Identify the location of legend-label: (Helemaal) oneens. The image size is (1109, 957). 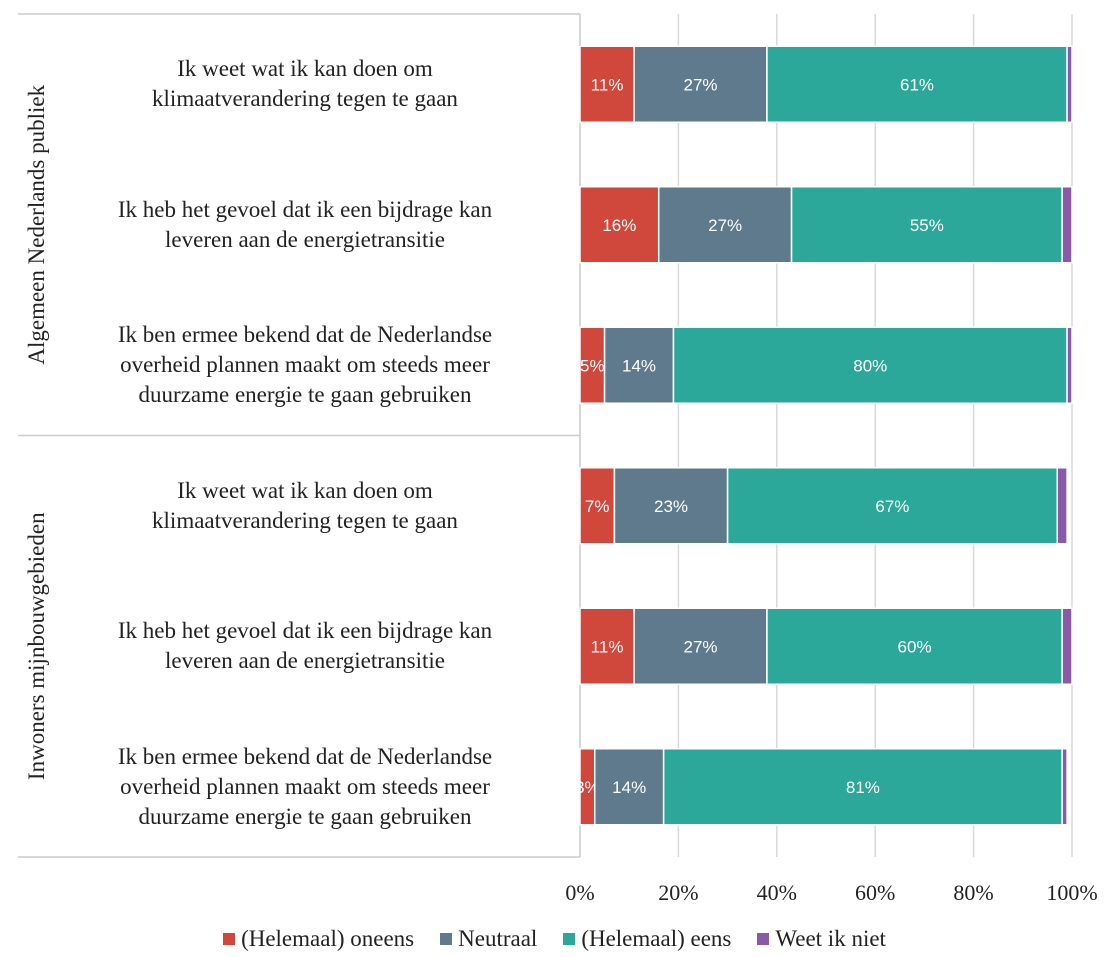
(328, 938).